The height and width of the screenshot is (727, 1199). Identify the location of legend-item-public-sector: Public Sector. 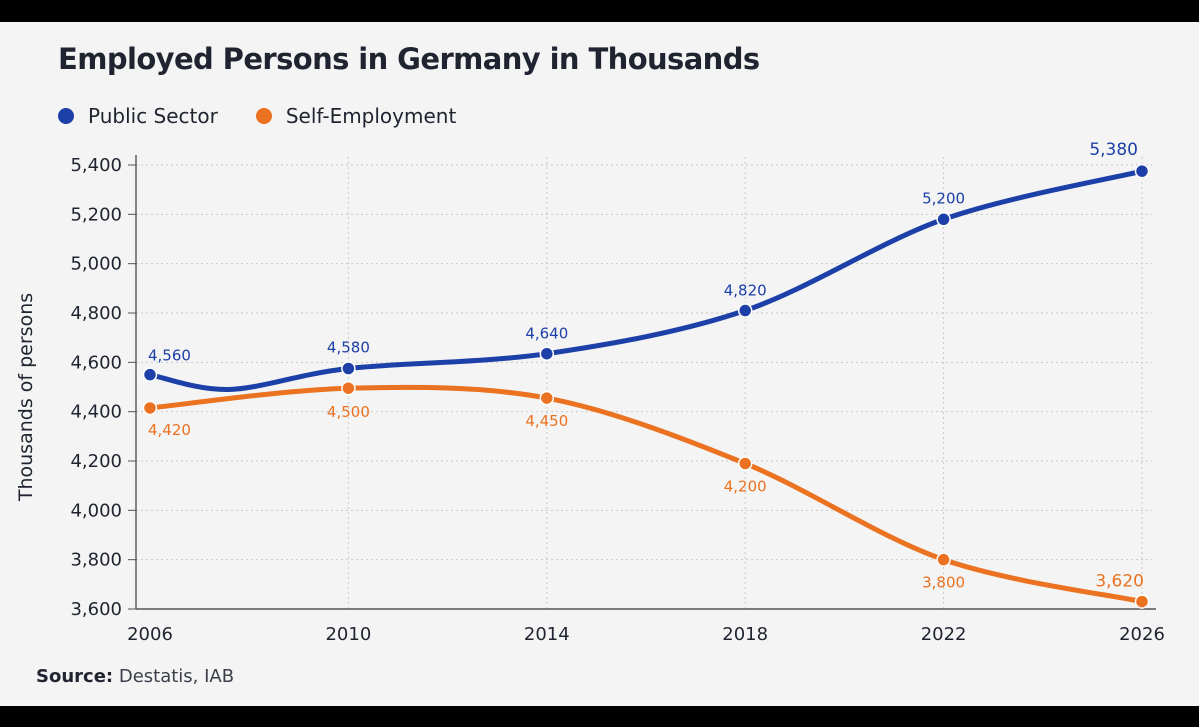
(138, 116).